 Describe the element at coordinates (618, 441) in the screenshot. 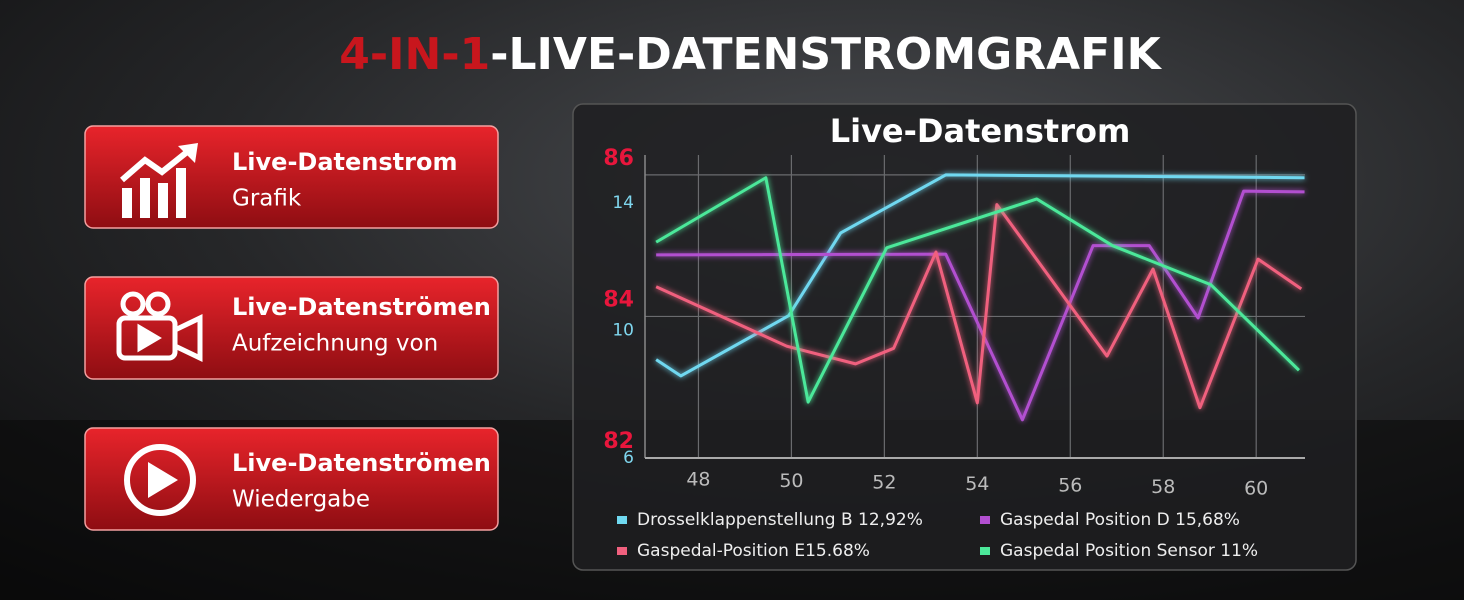

I see `y-tick-label: 82` at that location.